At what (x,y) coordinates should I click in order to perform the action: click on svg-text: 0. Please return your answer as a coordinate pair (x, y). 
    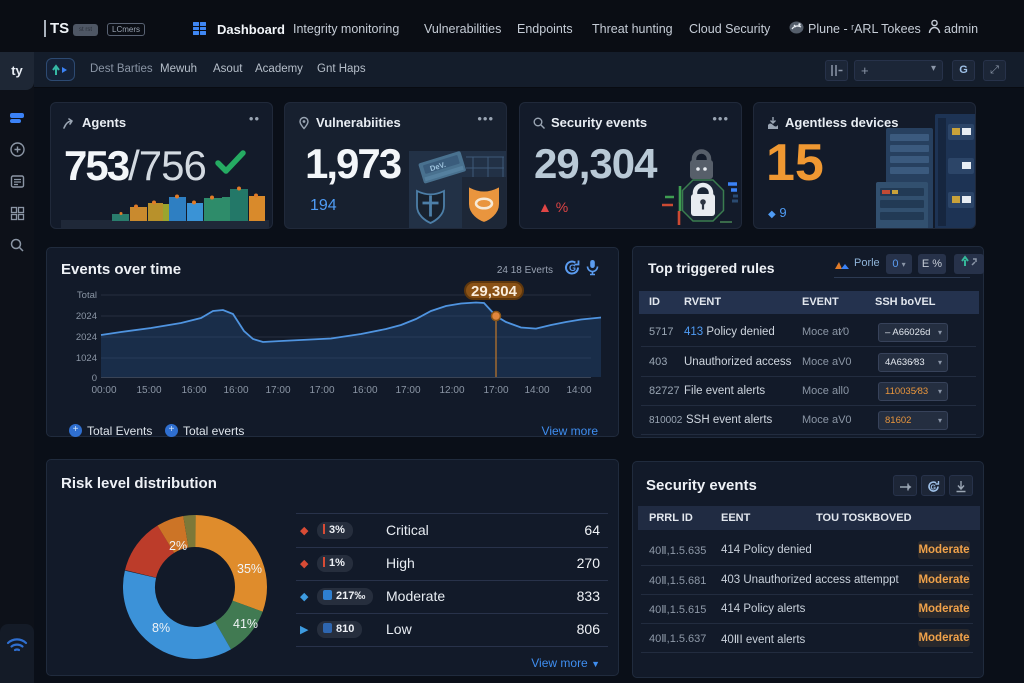
    Looking at the image, I should click on (94, 378).